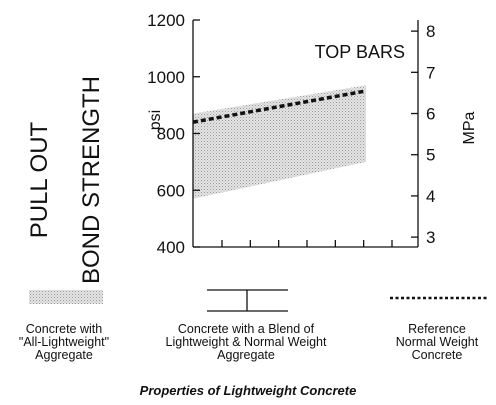  Describe the element at coordinates (91, 180) in the screenshot. I see `y-axis-title-line2: BOND STRENGTH` at that location.